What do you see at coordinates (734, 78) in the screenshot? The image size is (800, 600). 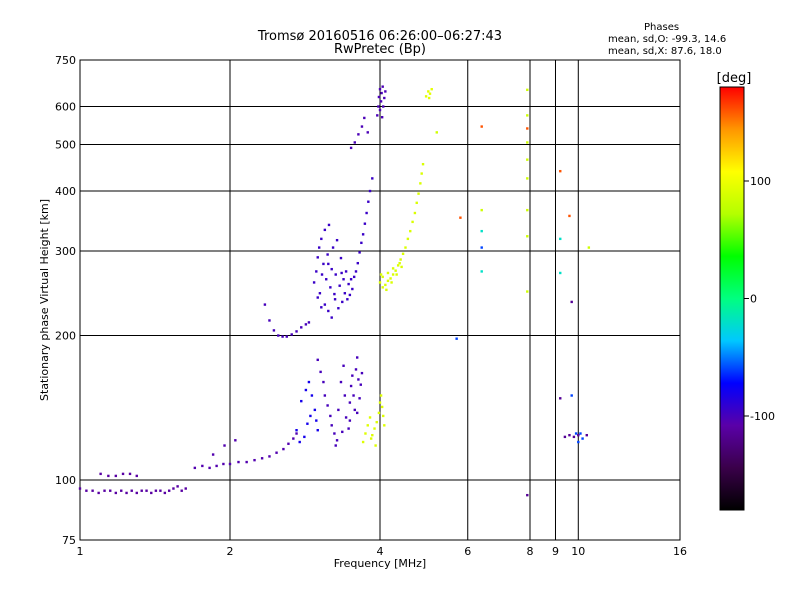 I see `colorbar-label: [deg]` at bounding box center [734, 78].